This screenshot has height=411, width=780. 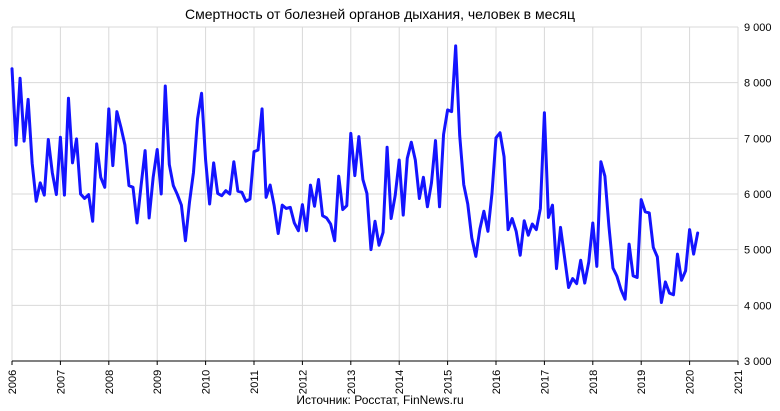 I want to click on x-tick-label: 2011, so click(x=255, y=382).